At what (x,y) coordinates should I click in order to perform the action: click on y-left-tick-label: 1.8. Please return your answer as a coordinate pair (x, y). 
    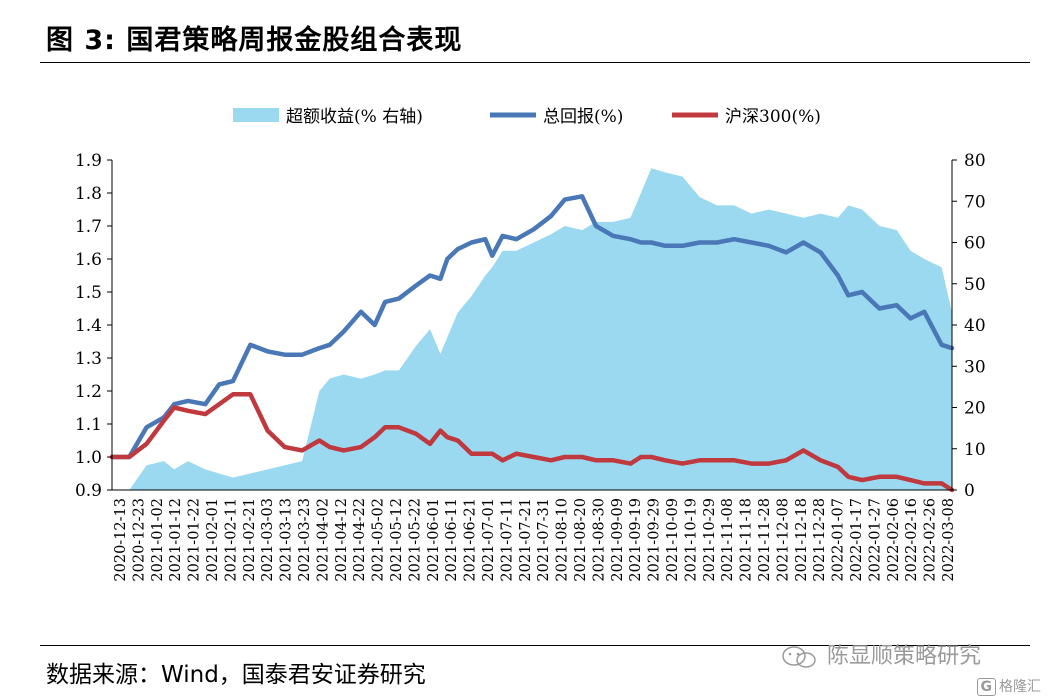
    Looking at the image, I should click on (88, 194).